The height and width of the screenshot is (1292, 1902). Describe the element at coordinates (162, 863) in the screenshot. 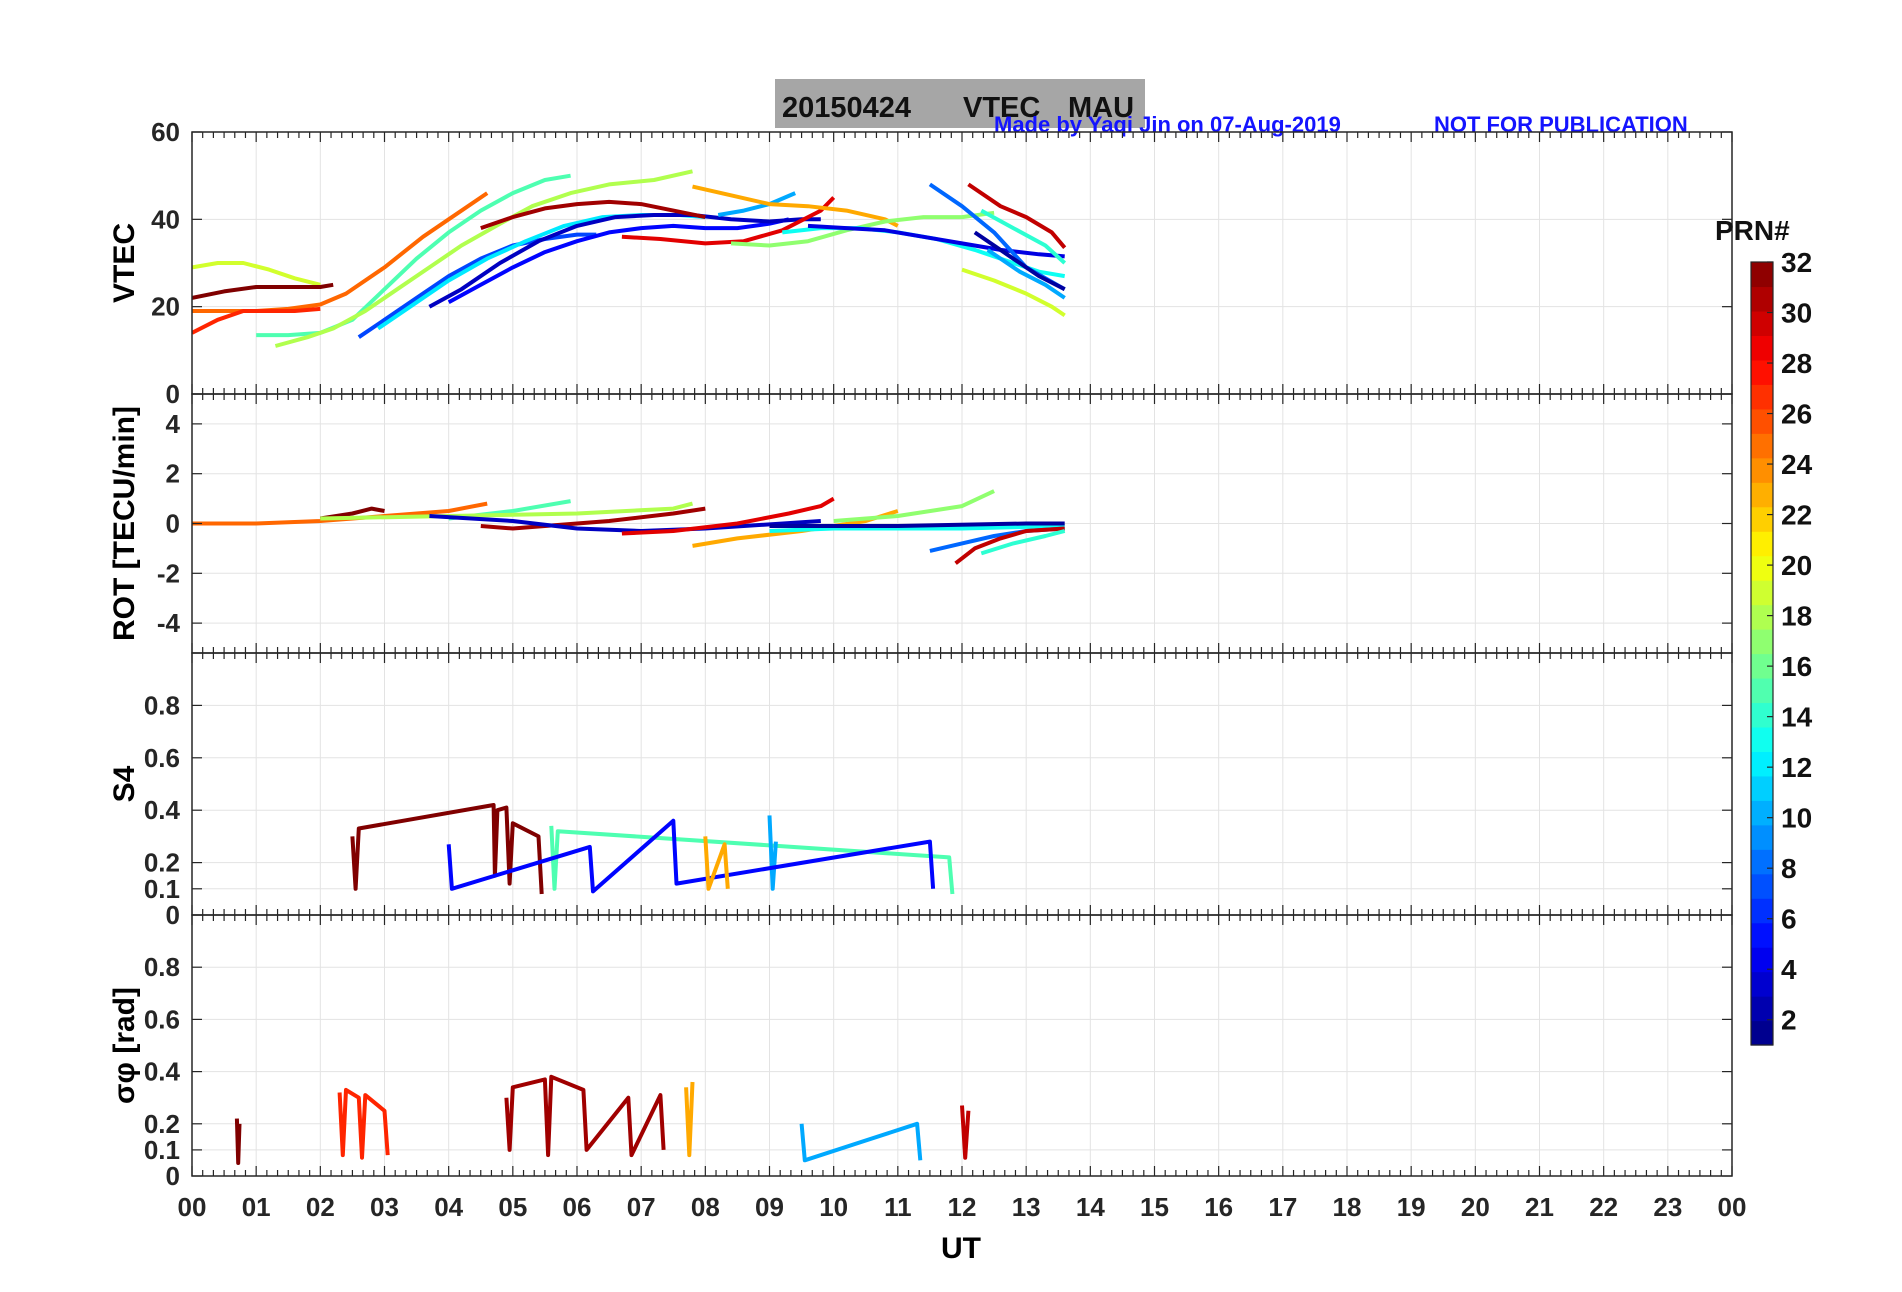

I see `y-tick-label: 0.2` at that location.